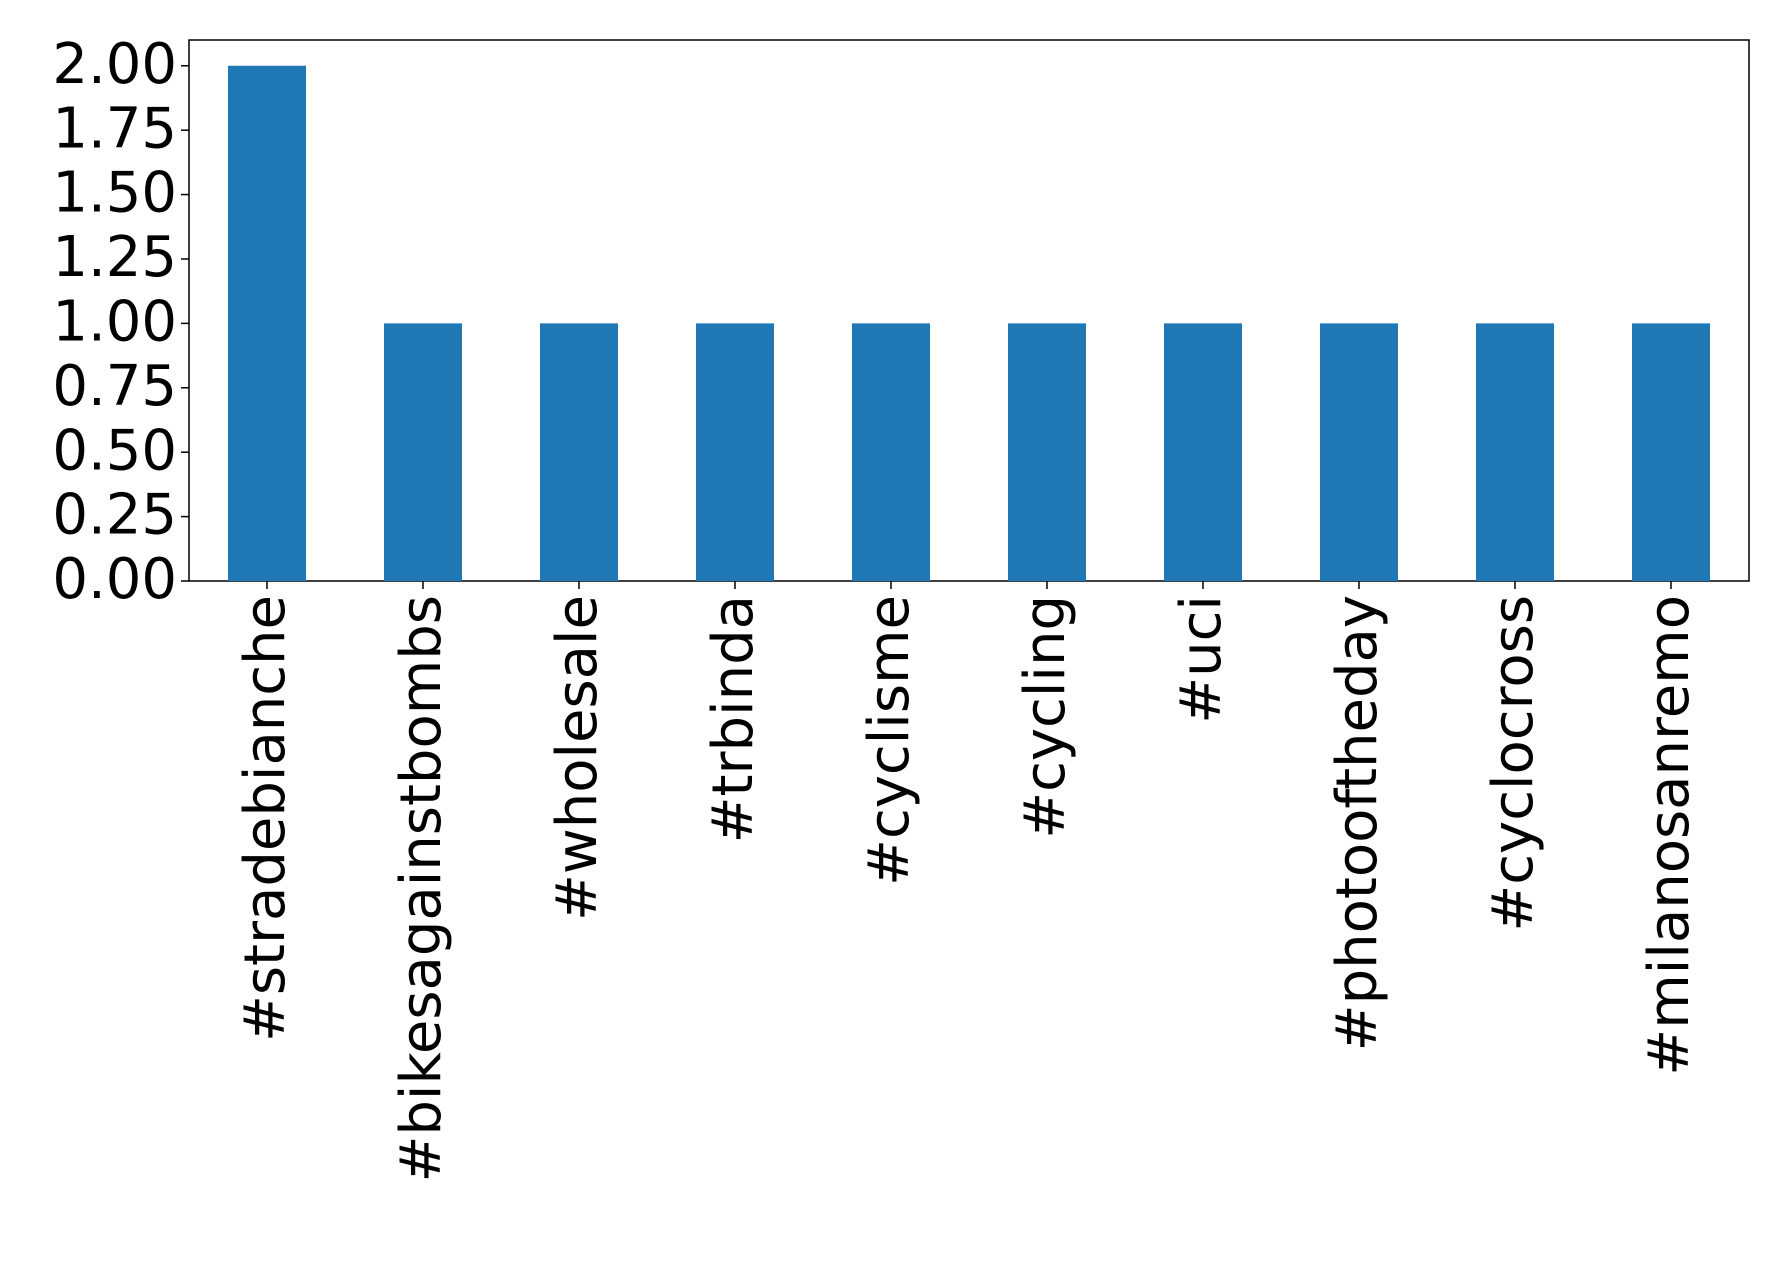 Image resolution: width=1778 pixels, height=1283 pixels. Describe the element at coordinates (114, 386) in the screenshot. I see `y-tick-label: 0.75` at that location.